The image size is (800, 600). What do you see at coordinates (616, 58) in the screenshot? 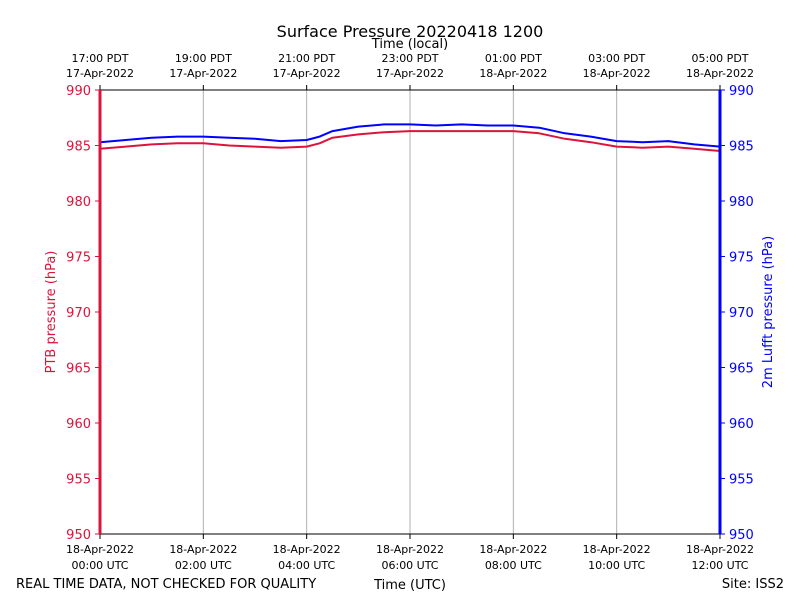
I see `top-x-tick-time: 03:00 PDT` at bounding box center [616, 58].